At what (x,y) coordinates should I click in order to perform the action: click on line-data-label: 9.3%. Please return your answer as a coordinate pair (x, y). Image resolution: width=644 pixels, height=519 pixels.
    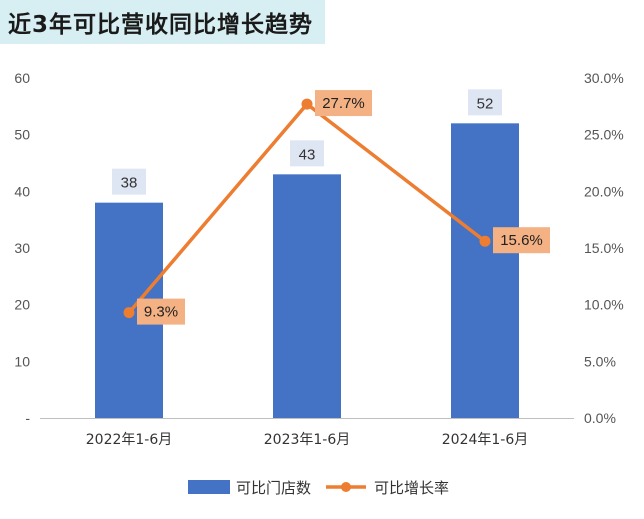
    Looking at the image, I should click on (161, 312).